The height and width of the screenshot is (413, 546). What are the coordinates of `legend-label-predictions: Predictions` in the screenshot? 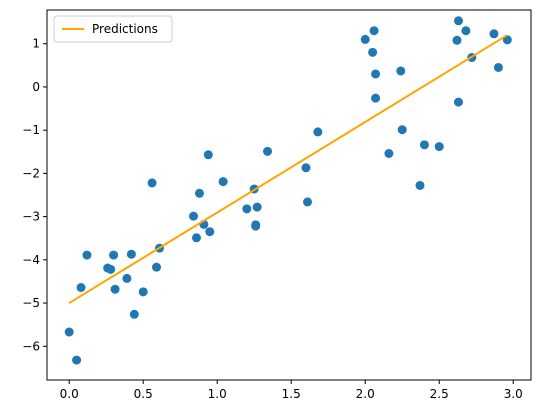 It's located at (125, 29).